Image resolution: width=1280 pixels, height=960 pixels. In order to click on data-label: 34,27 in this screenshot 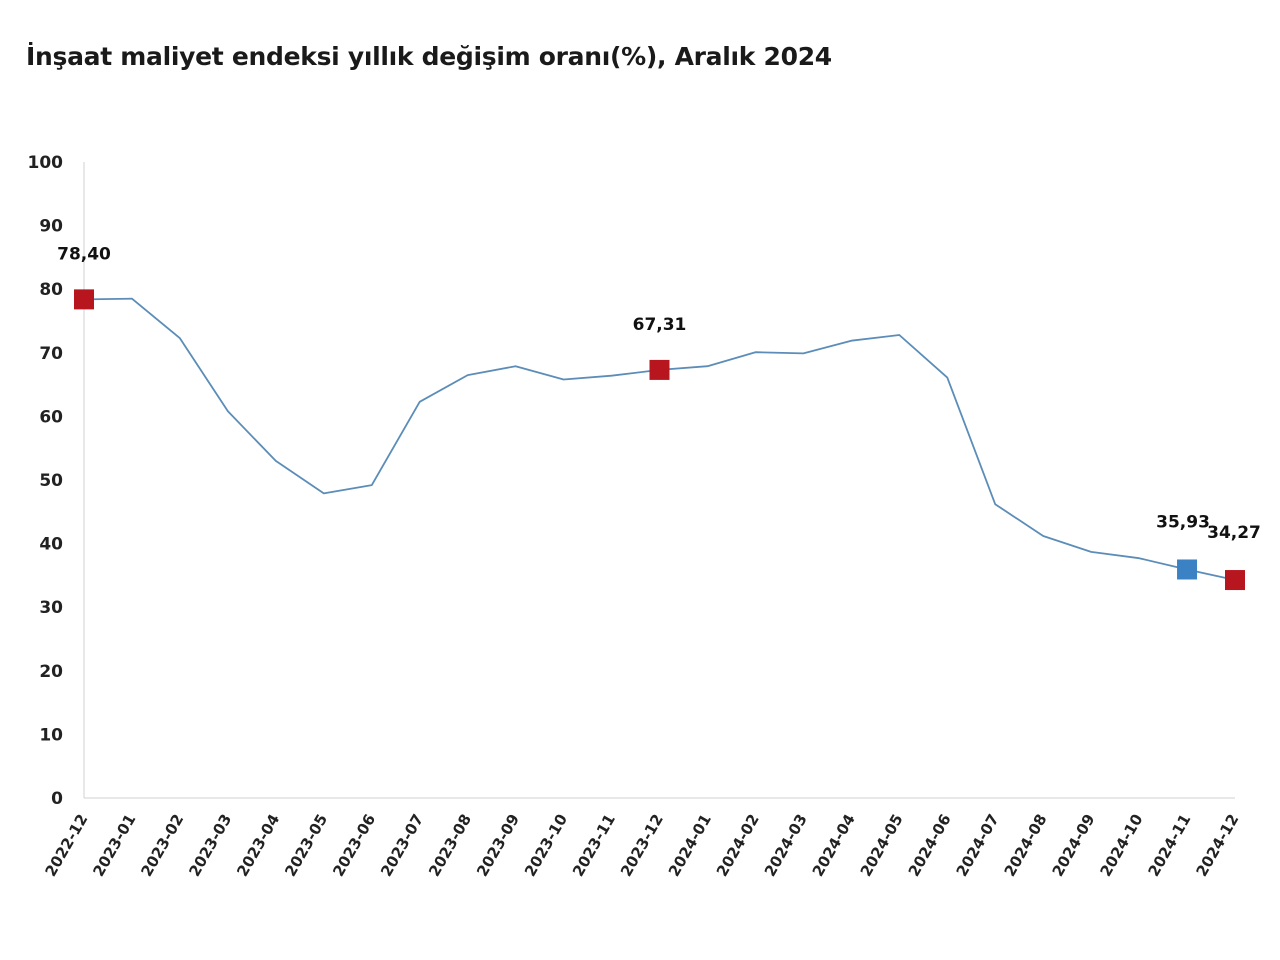, I will do `click(1234, 533)`.